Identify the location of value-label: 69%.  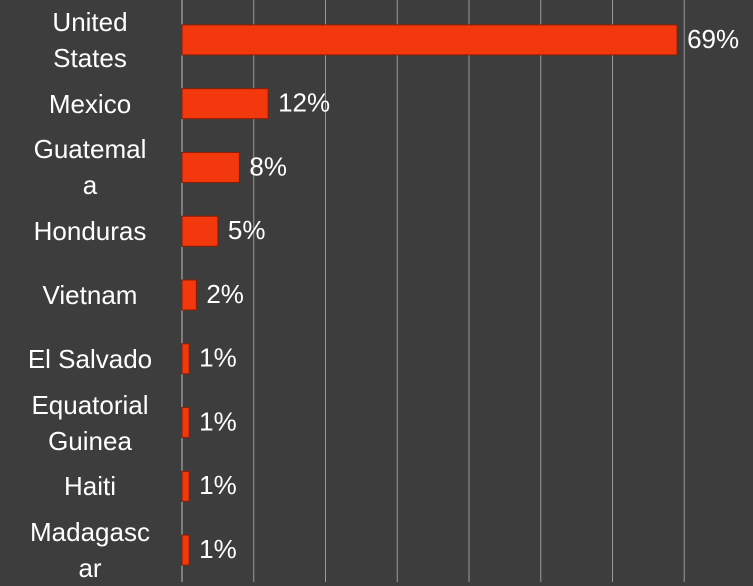
(713, 39).